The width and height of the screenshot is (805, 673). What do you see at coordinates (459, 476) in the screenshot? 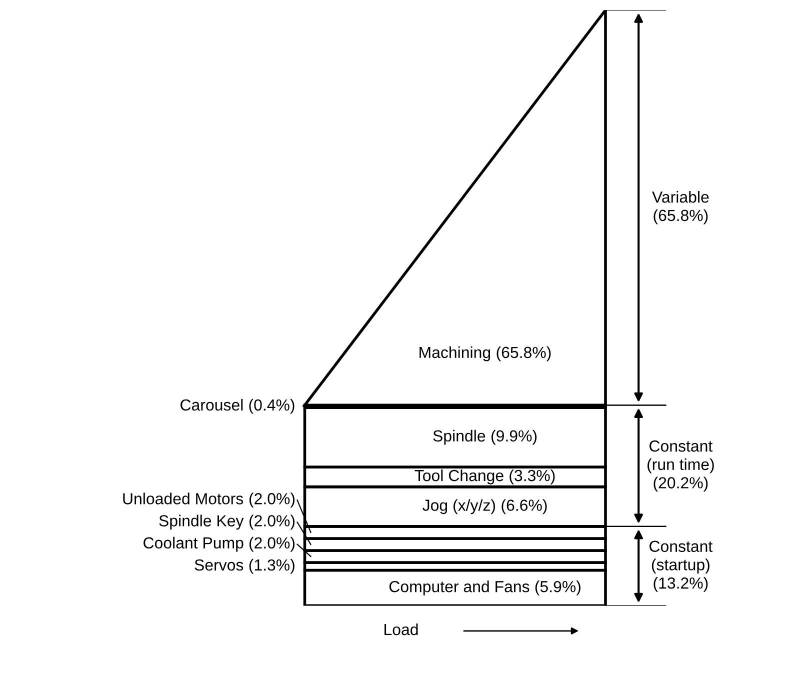
I see `category-label: Tool Change` at bounding box center [459, 476].